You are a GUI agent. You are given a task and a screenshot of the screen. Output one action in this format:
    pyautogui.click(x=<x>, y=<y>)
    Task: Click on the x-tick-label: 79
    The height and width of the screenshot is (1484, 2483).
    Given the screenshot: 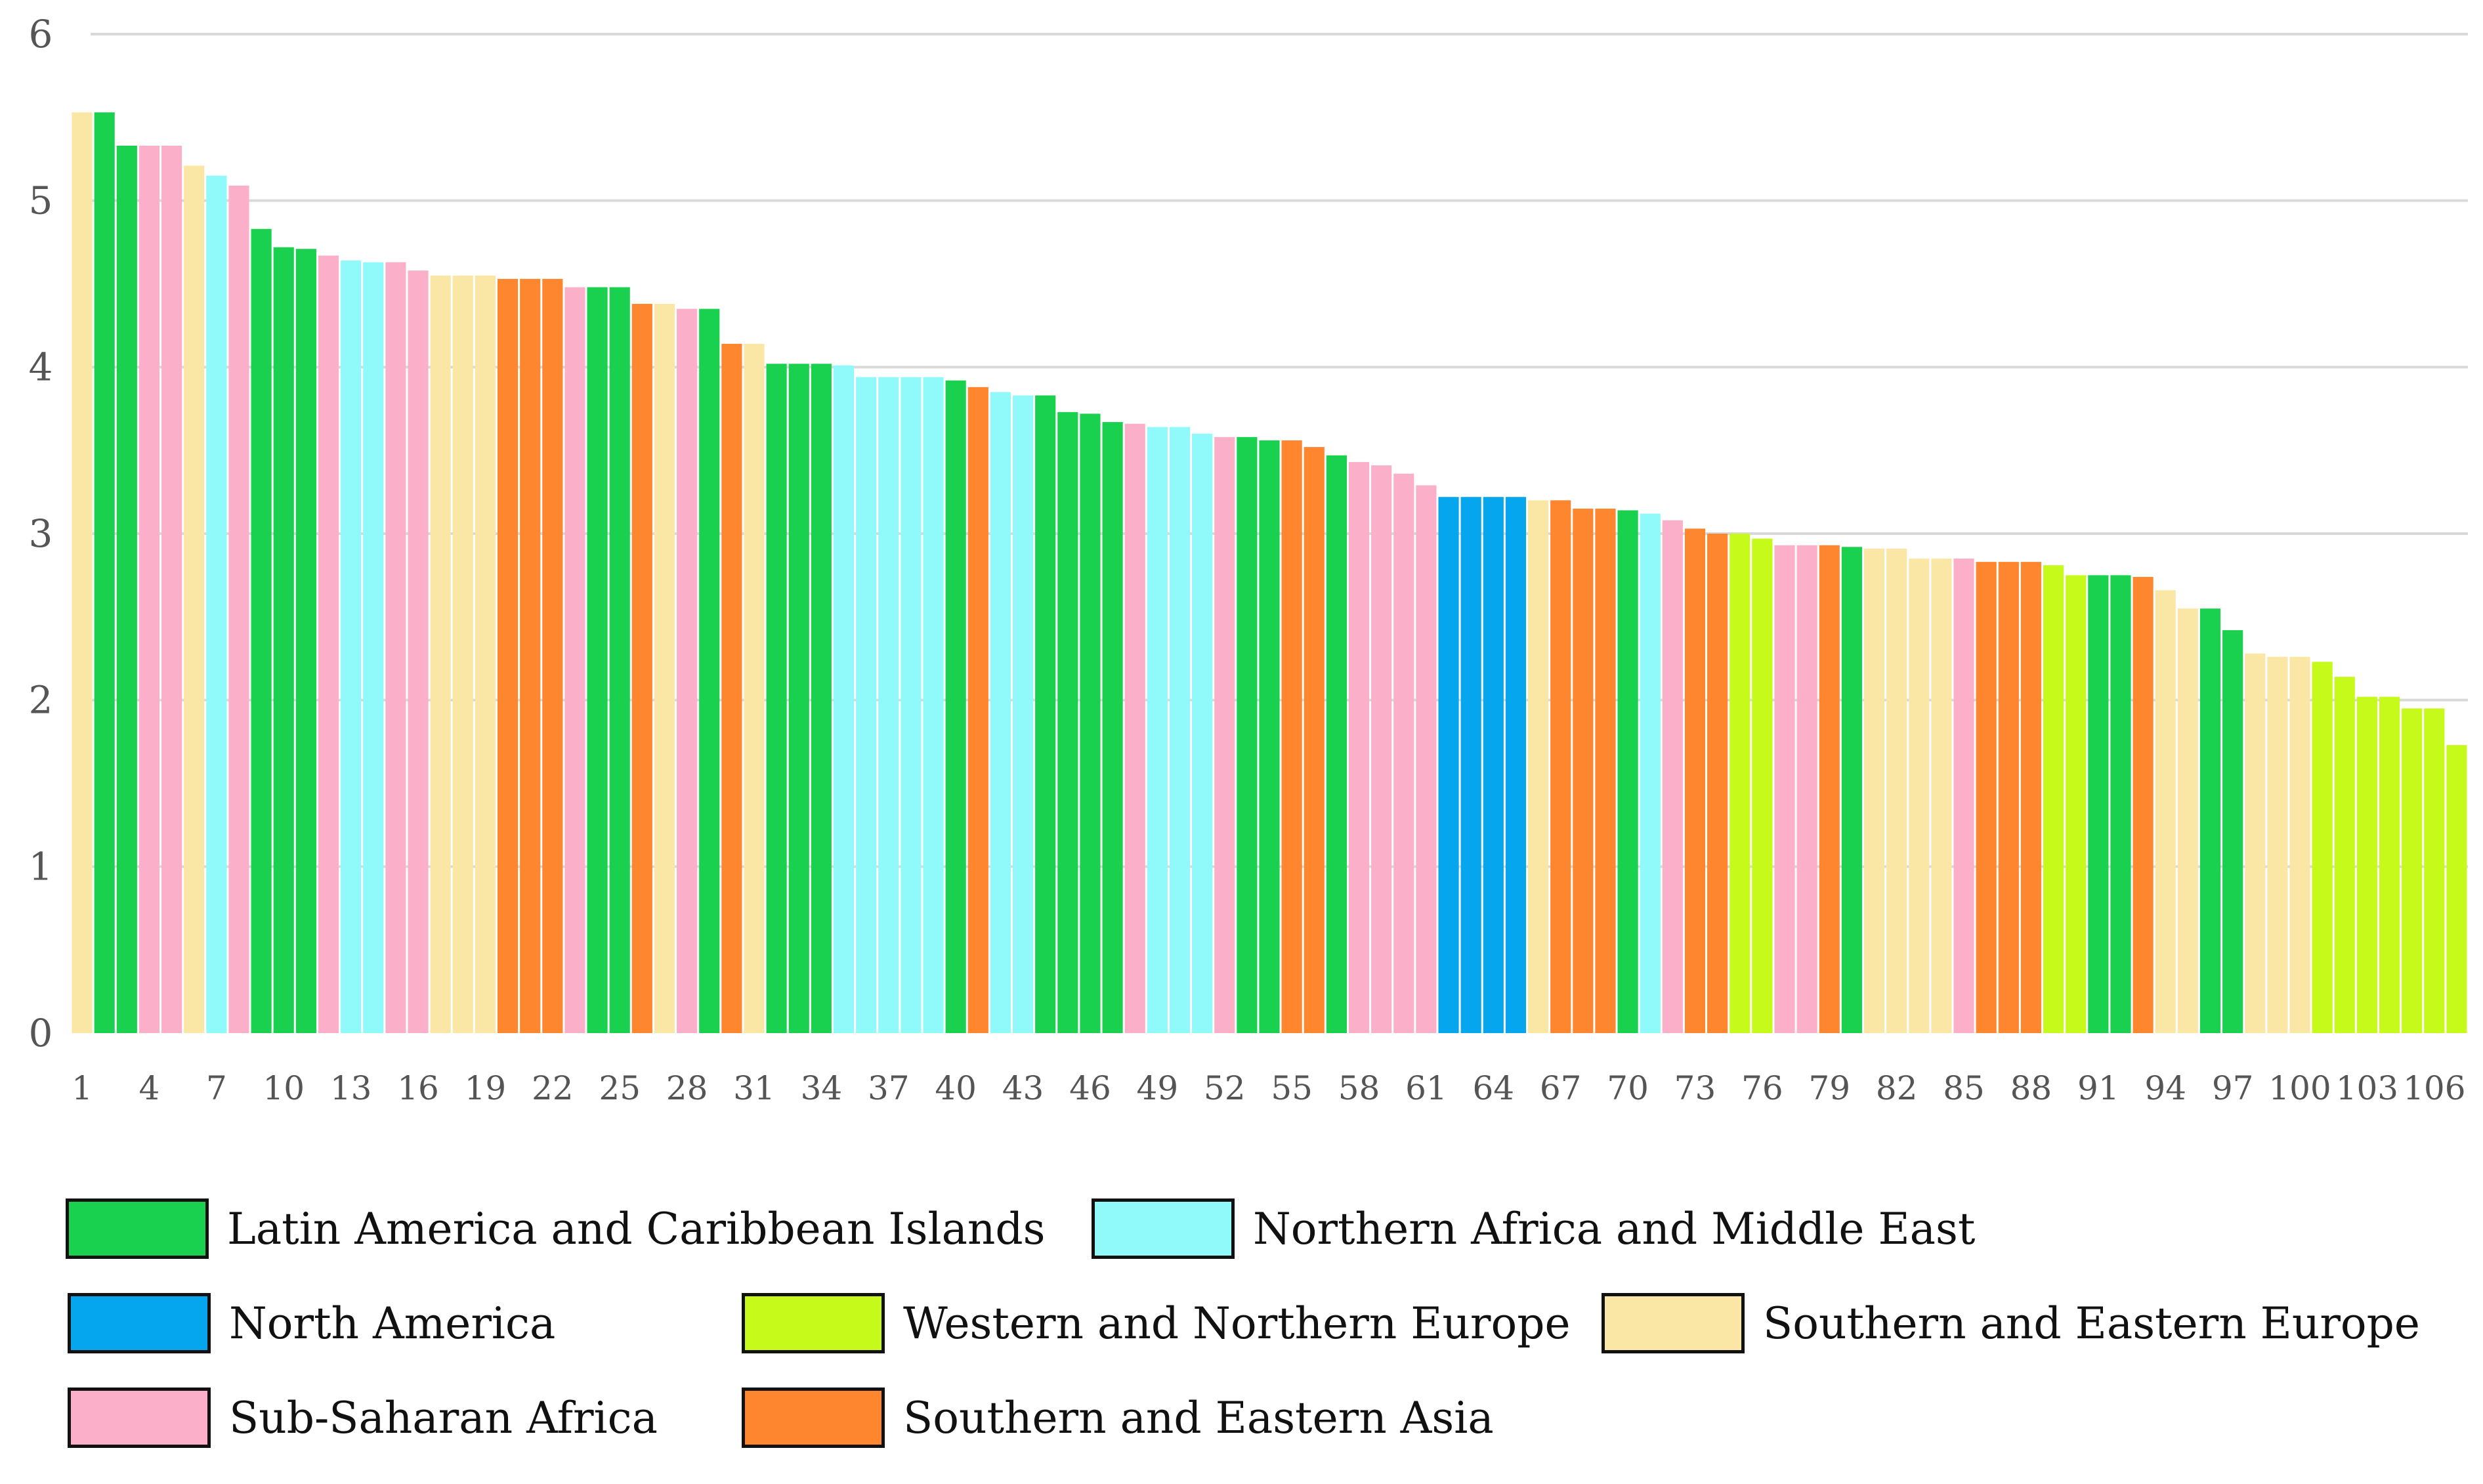 What is the action you would take?
    pyautogui.click(x=1829, y=1088)
    